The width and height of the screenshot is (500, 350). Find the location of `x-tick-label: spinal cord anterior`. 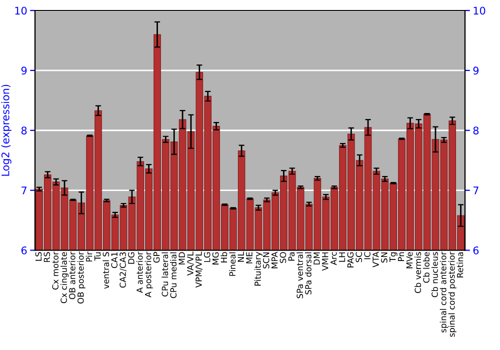

x-tick-label: spinal cord anterior is located at coordinates (444, 292).